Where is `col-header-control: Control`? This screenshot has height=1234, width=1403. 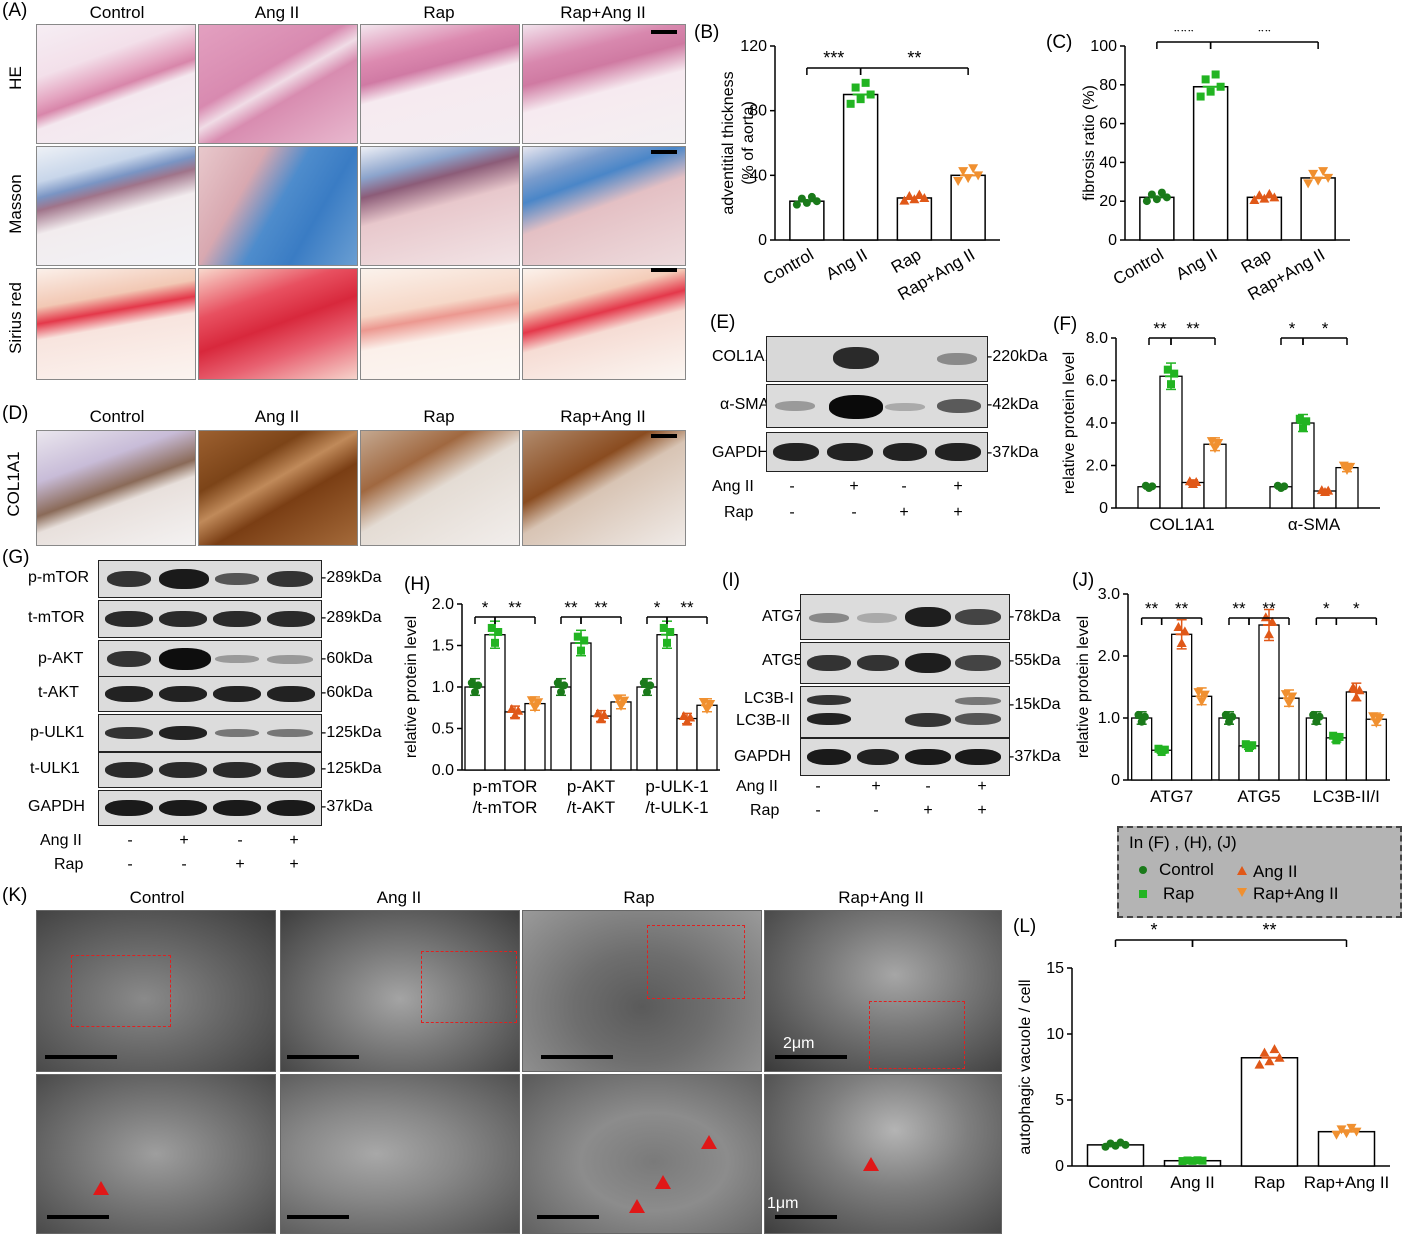 col-header-control: Control is located at coordinates (117, 12).